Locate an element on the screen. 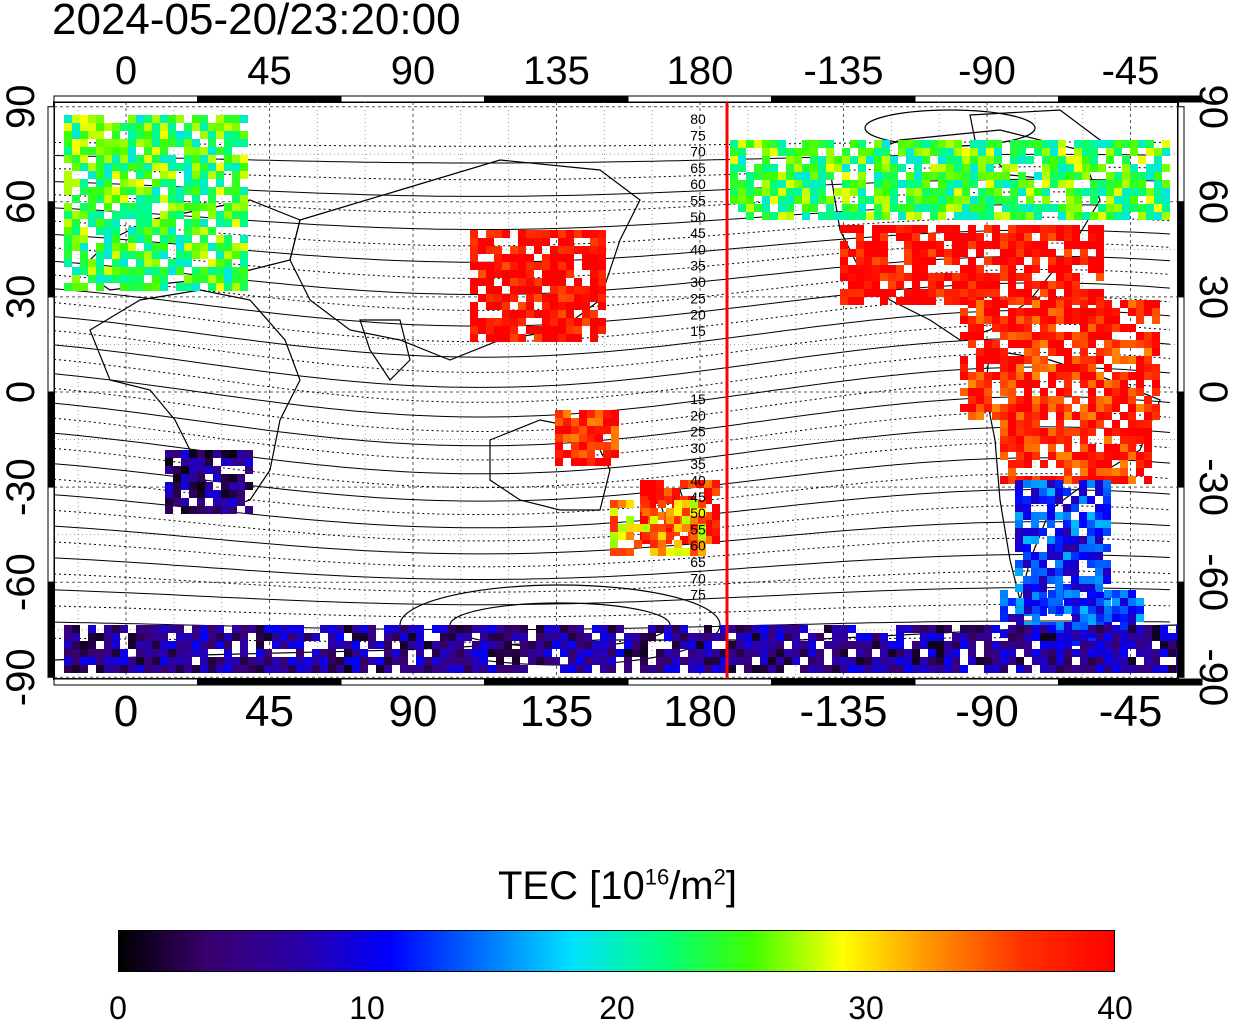  top-longitude-label: 90 is located at coordinates (413, 71).